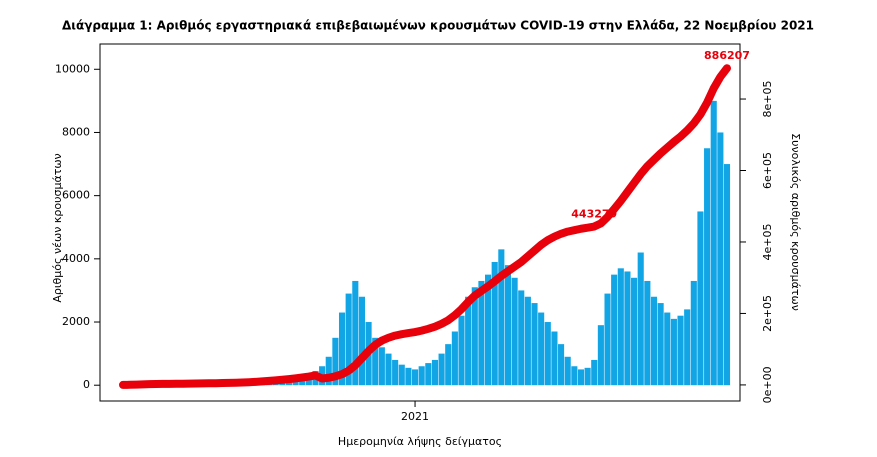 This screenshot has width=877, height=457. What do you see at coordinates (57, 227) in the screenshot?
I see `y-axis-label: Αριθμός νέων κρουσμάτων` at bounding box center [57, 227].